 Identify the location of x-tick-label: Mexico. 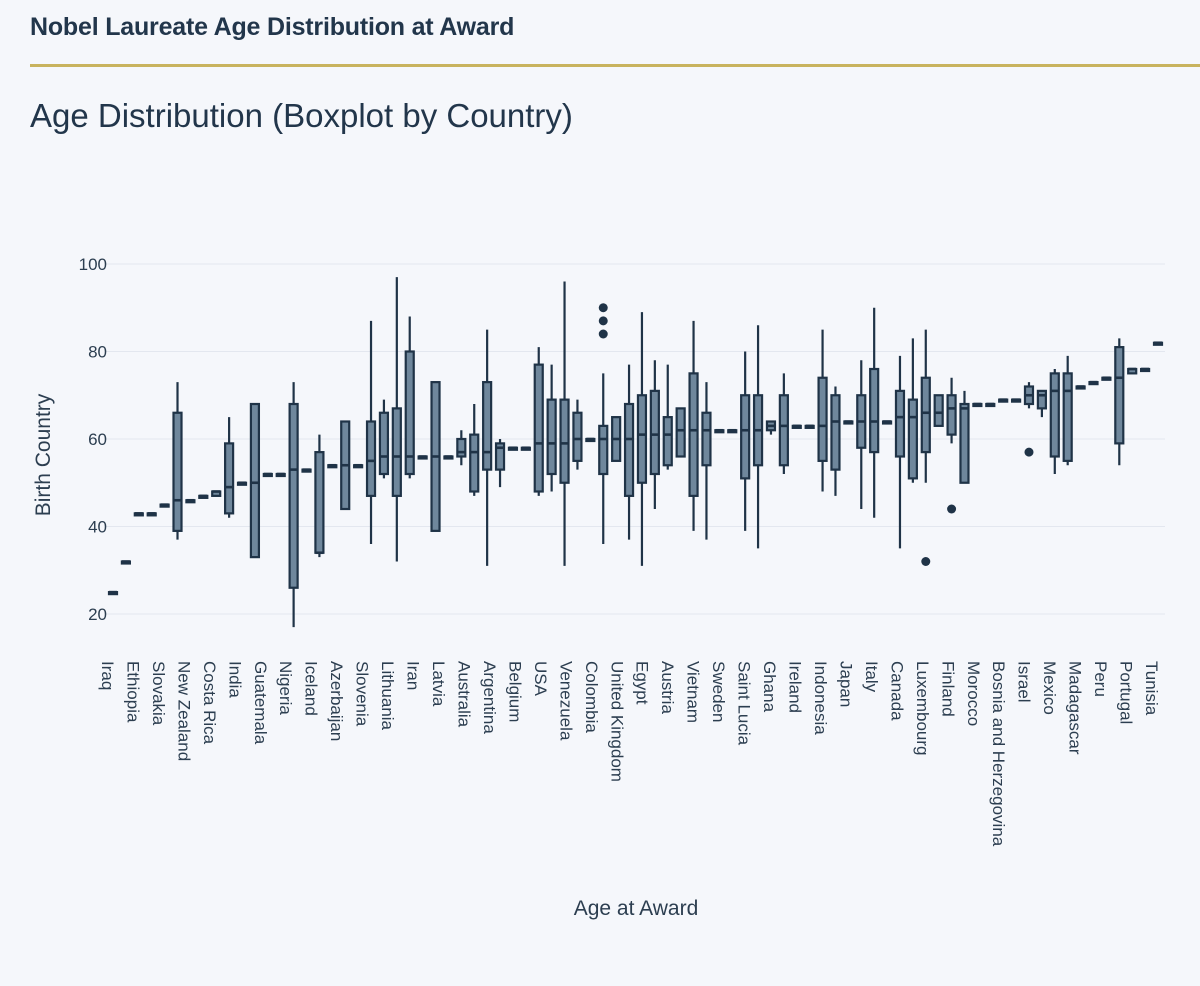
(1049, 688).